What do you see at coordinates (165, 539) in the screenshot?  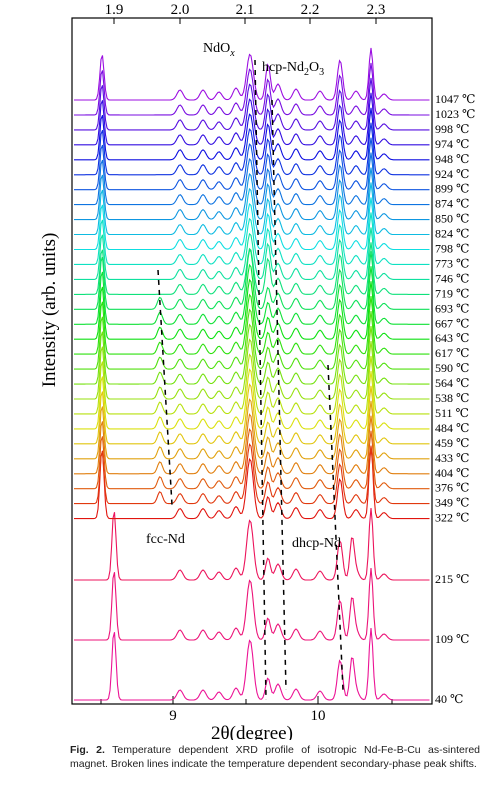 I see `annotation-fcc: fcc-Nd` at bounding box center [165, 539].